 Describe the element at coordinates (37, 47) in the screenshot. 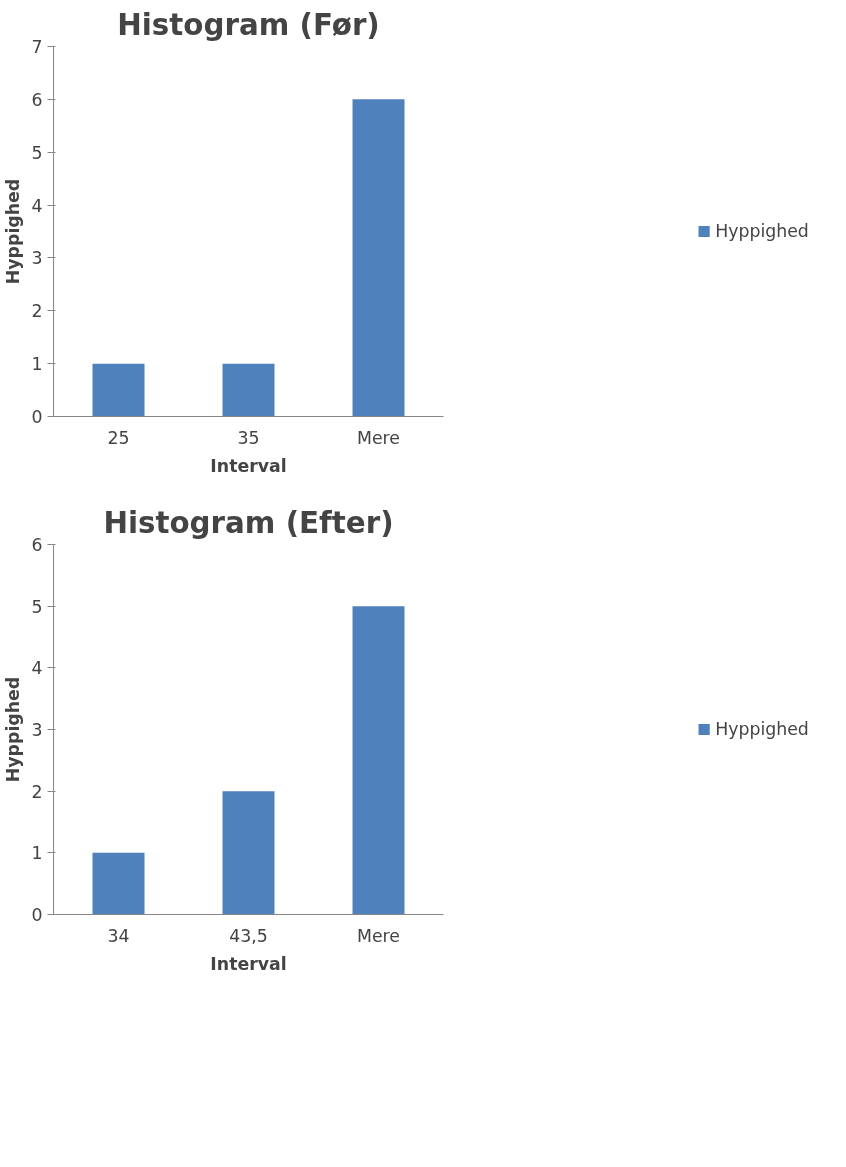

I see `y-tick-label: 7` at that location.